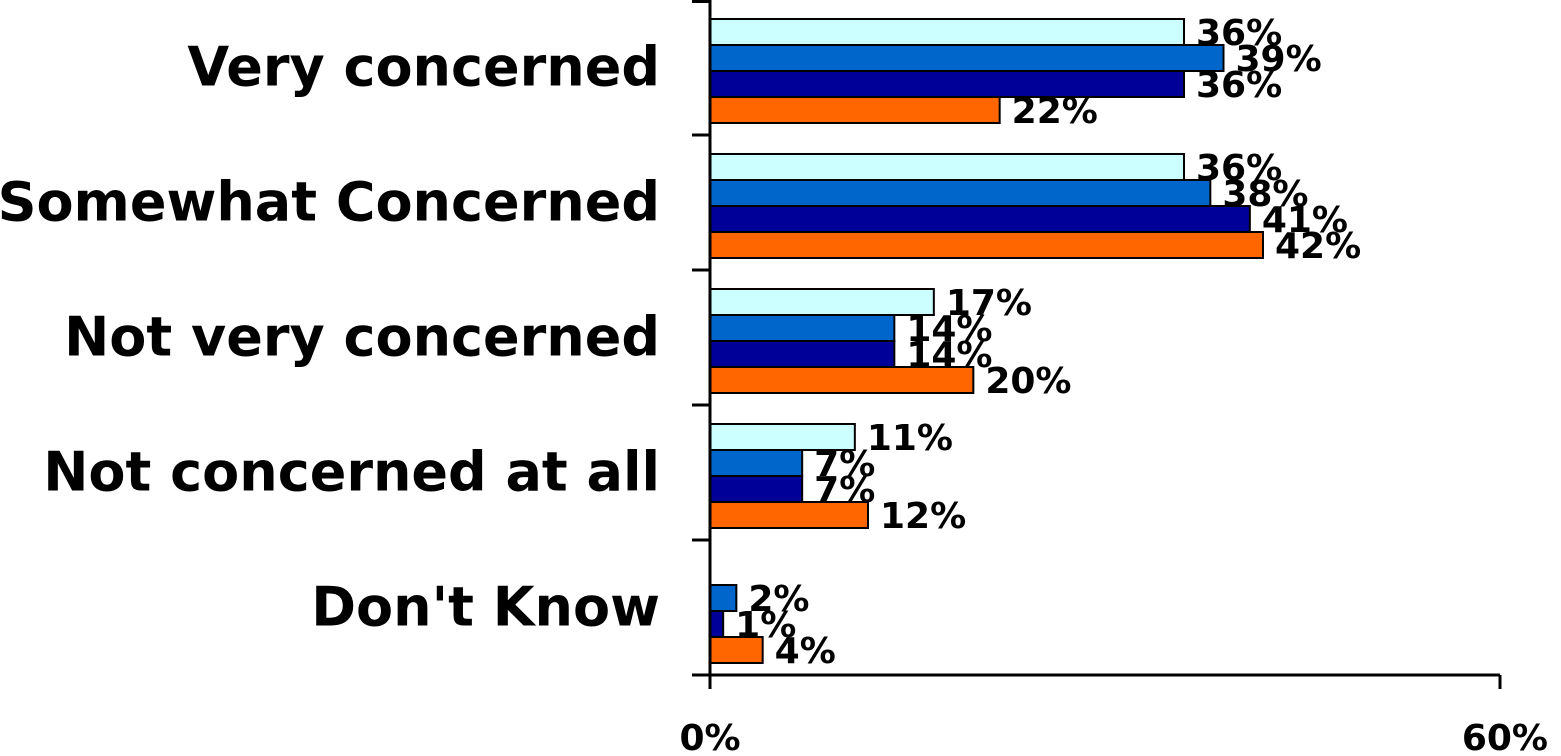 The image size is (1561, 756). What do you see at coordinates (1028, 381) in the screenshot?
I see `data-label: 20%` at bounding box center [1028, 381].